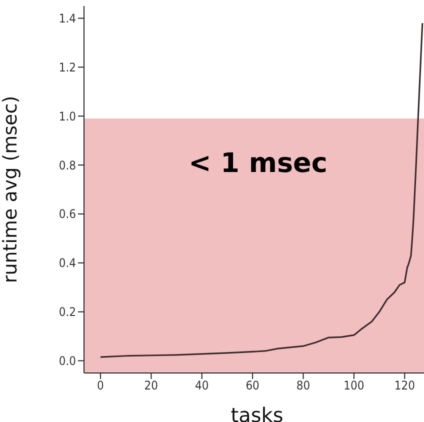  I want to click on y-tick-label: 0.4, so click(67, 263).